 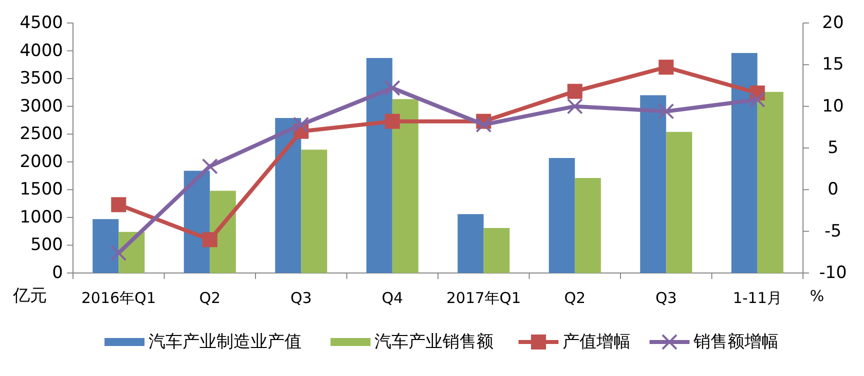 What do you see at coordinates (118, 298) in the screenshot?
I see `x-tick-label: 2016年Q1` at bounding box center [118, 298].